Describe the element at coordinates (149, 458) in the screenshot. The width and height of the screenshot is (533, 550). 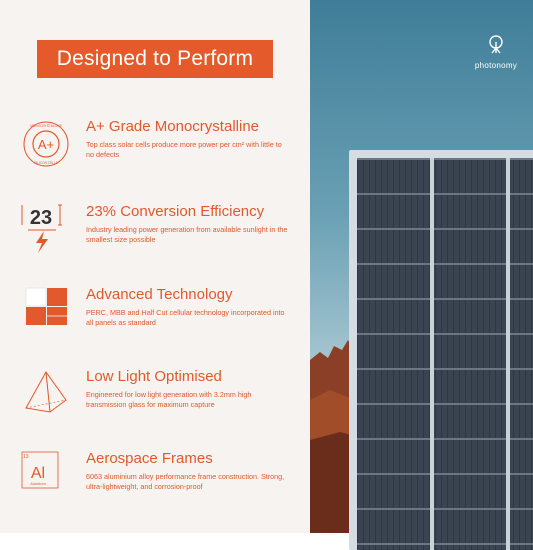
I see `feature-title: Aerospace Frames` at that location.